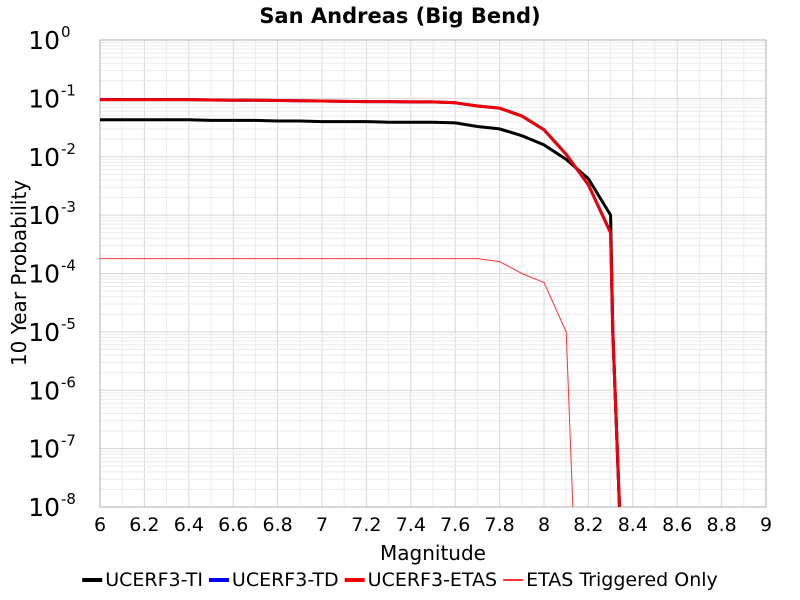  What do you see at coordinates (154, 580) in the screenshot?
I see `legend-label: UCERF3-TI` at bounding box center [154, 580].